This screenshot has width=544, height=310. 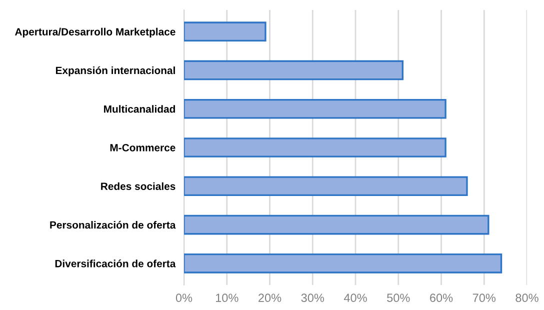 I want to click on y-tick-label: Apertura/Desarrollo Marketplace, so click(x=95, y=33).